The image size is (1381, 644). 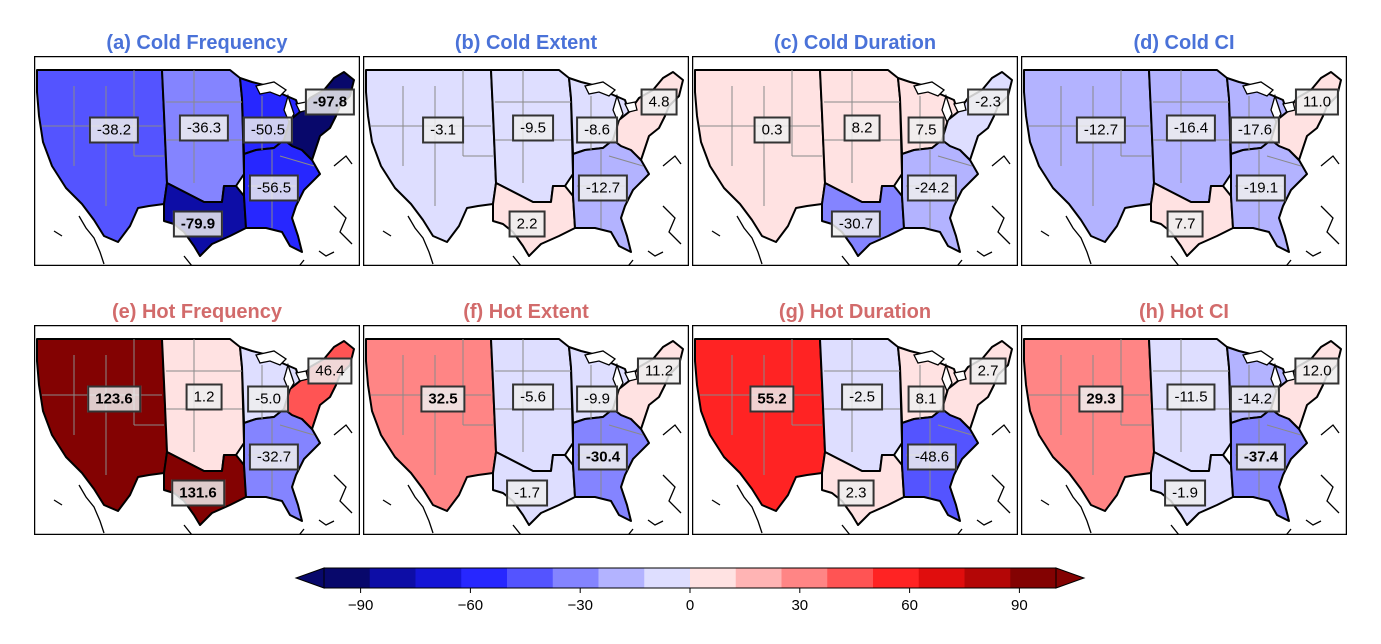 What do you see at coordinates (268, 130) in the screenshot?
I see `value-box-midwest: -50.5` at bounding box center [268, 130].